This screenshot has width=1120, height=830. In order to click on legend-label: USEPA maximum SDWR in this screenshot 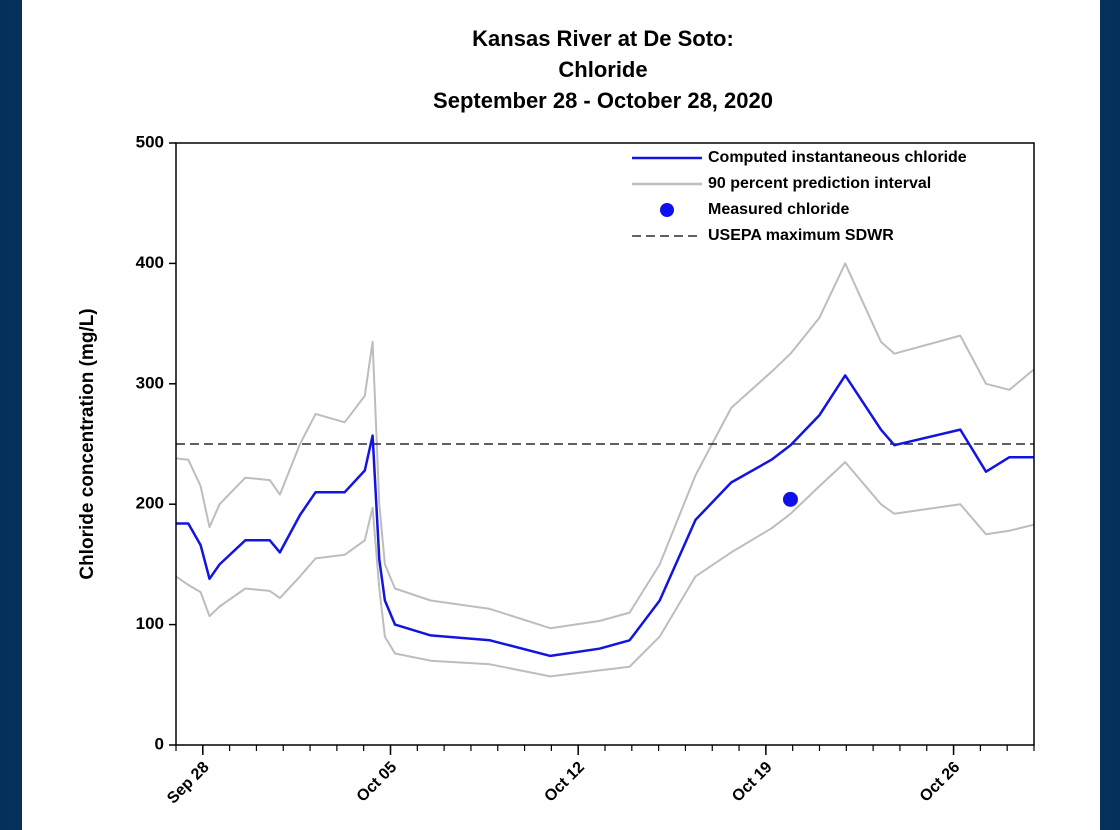, I will do `click(801, 235)`.